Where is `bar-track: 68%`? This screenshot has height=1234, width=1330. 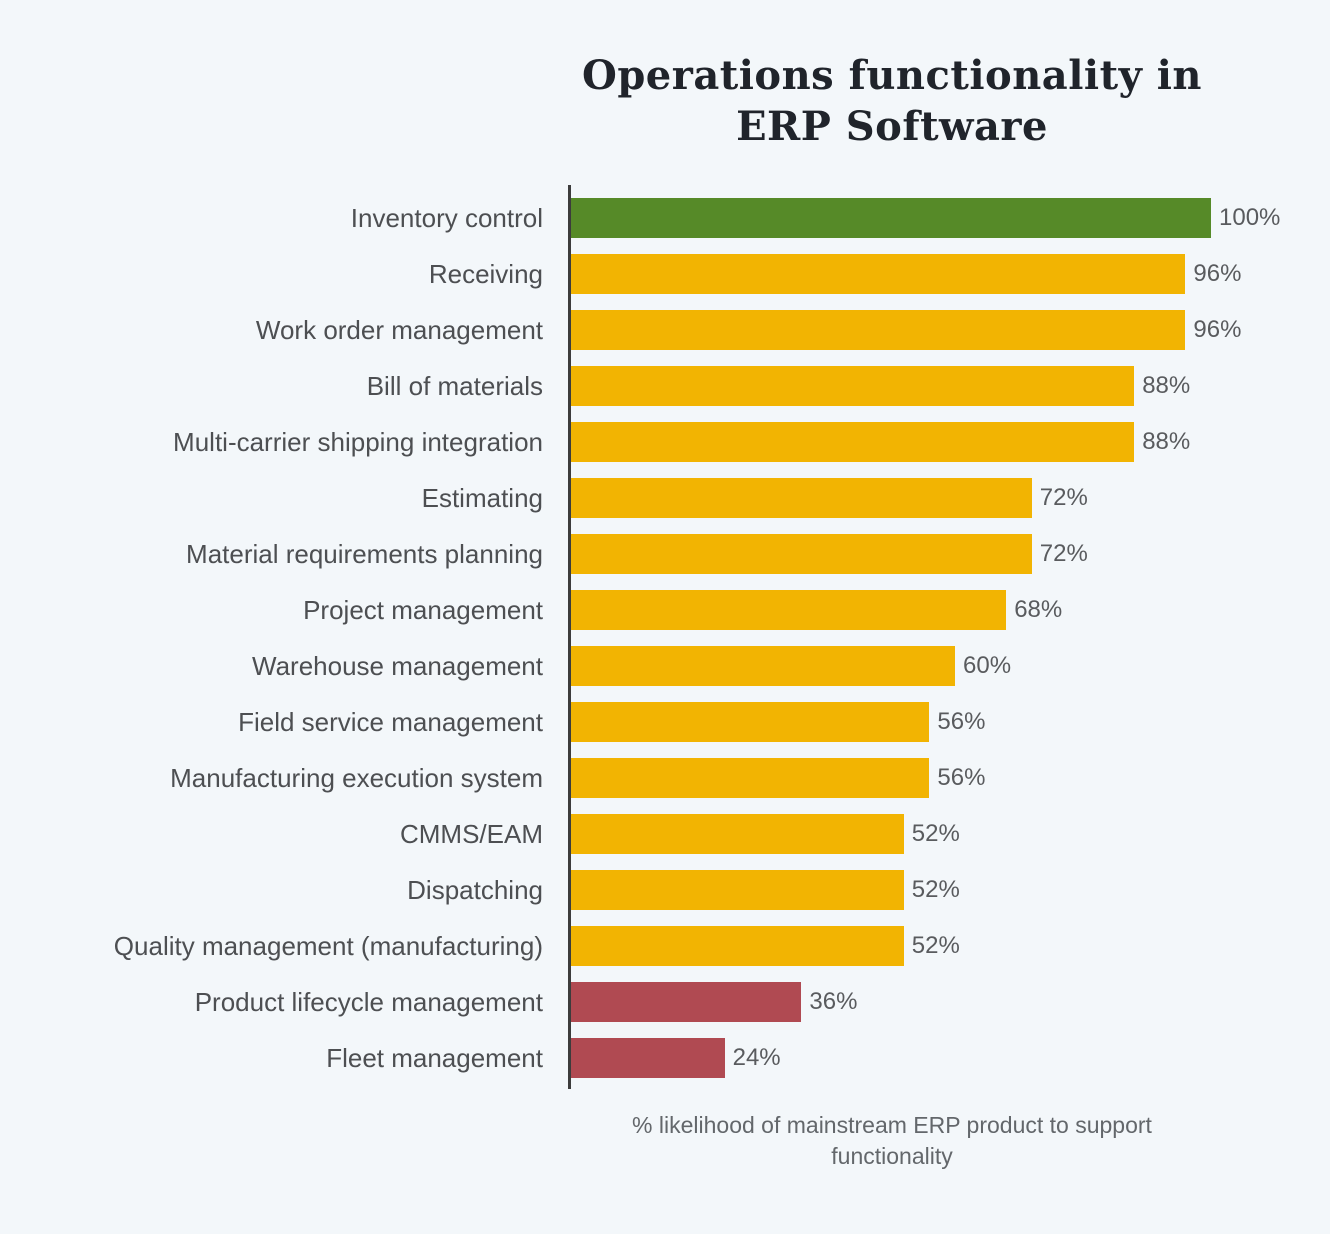
bar-track: 68% is located at coordinates (891, 610).